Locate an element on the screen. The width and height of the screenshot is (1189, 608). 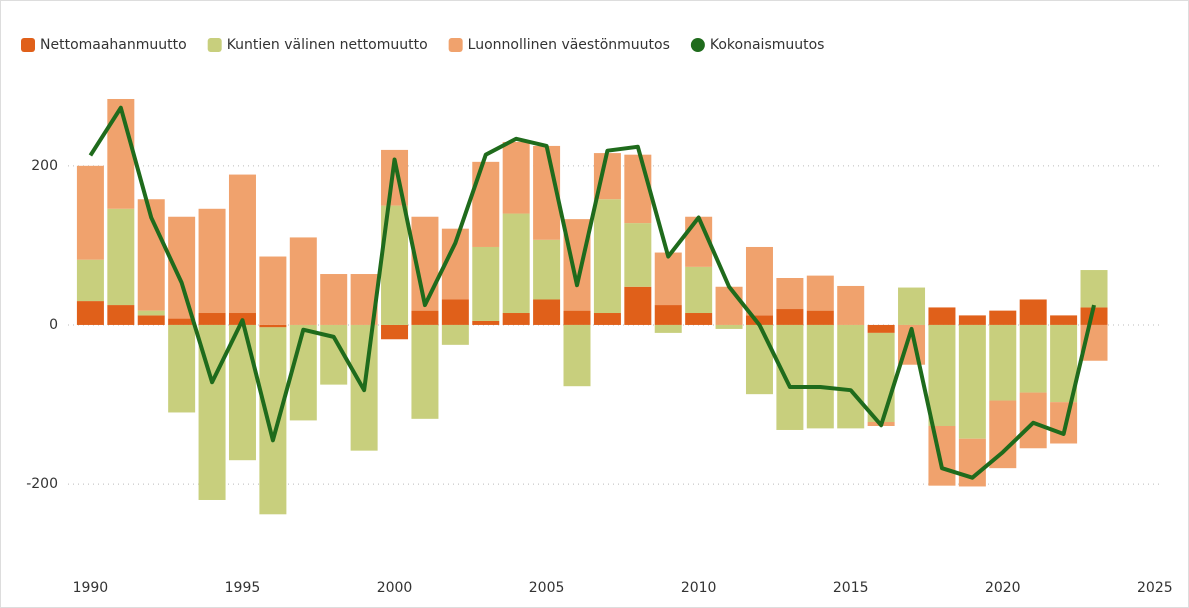
y-tick-label: 0 is located at coordinates (53, 325).